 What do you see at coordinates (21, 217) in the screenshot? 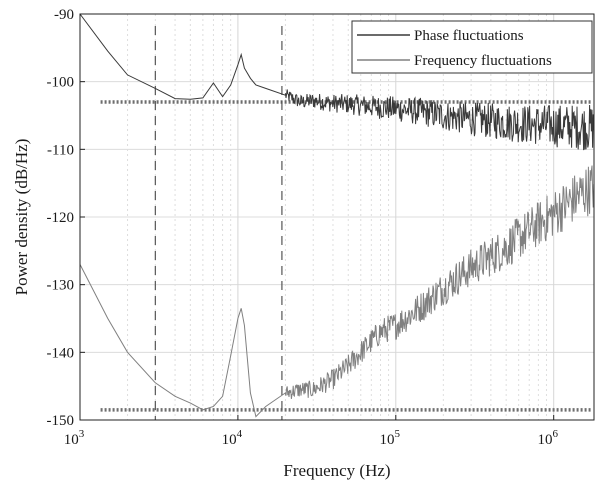
I see `y-axis-label: Power density (dB/Hz)` at bounding box center [21, 217].